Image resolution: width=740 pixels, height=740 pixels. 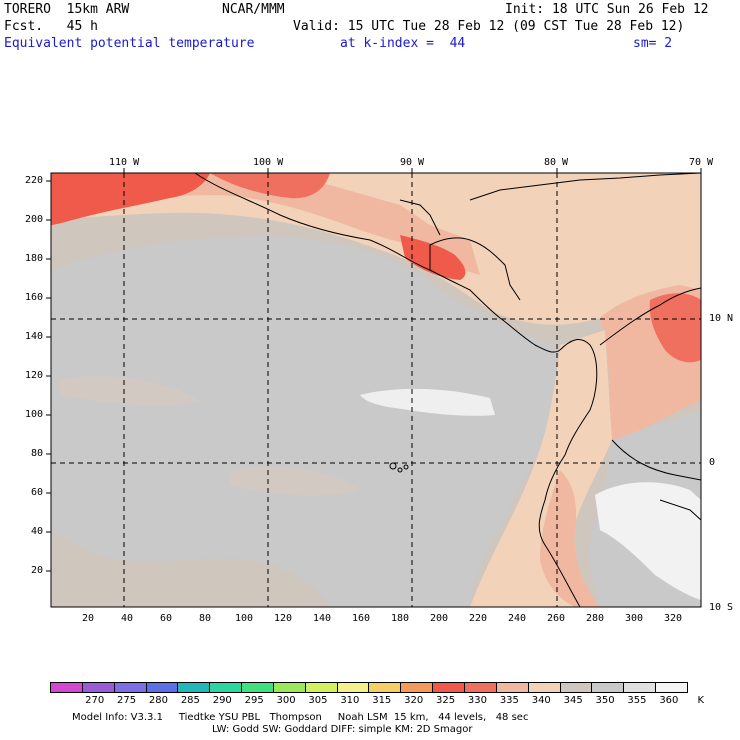 What do you see at coordinates (265, 224) in the screenshot?
I see `salmon-belt-north` at bounding box center [265, 224].